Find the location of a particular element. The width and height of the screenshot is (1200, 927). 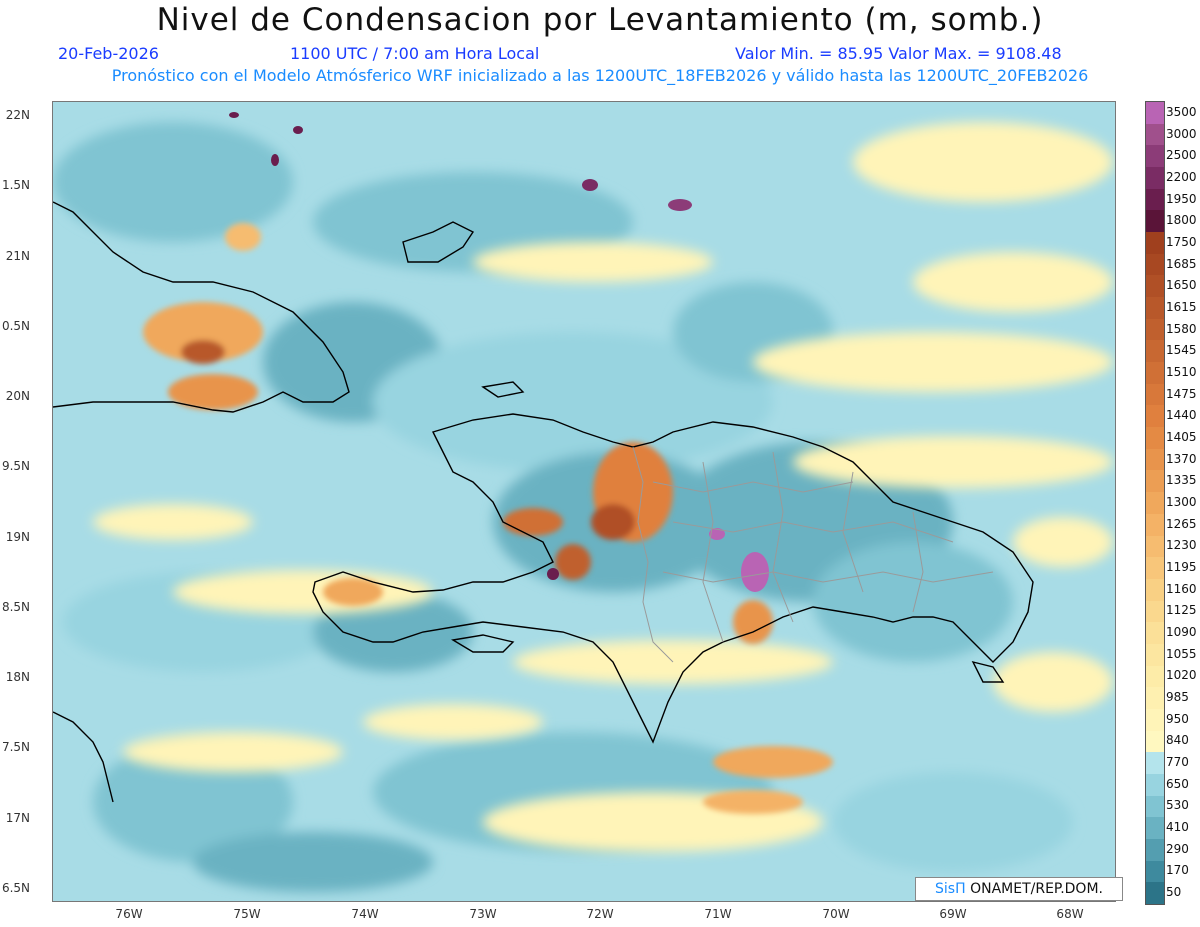

lon-label: 76W is located at coordinates (129, 914).